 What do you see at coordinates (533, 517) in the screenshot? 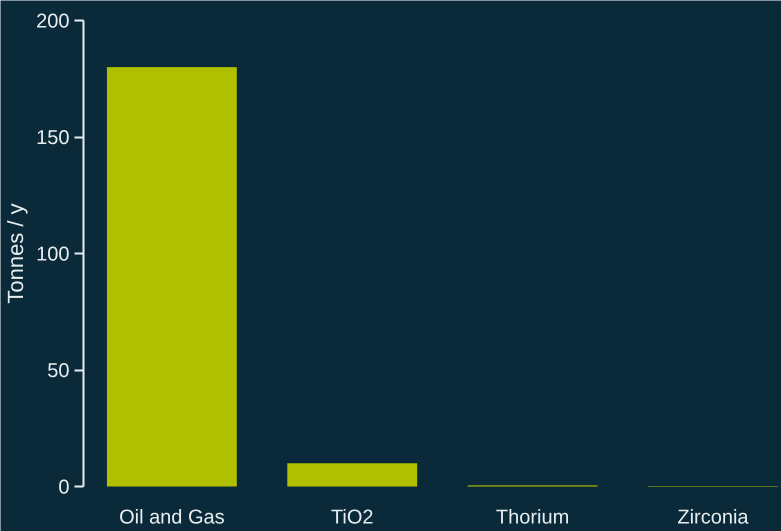
I see `x-tick-label: Thorium` at bounding box center [533, 517].